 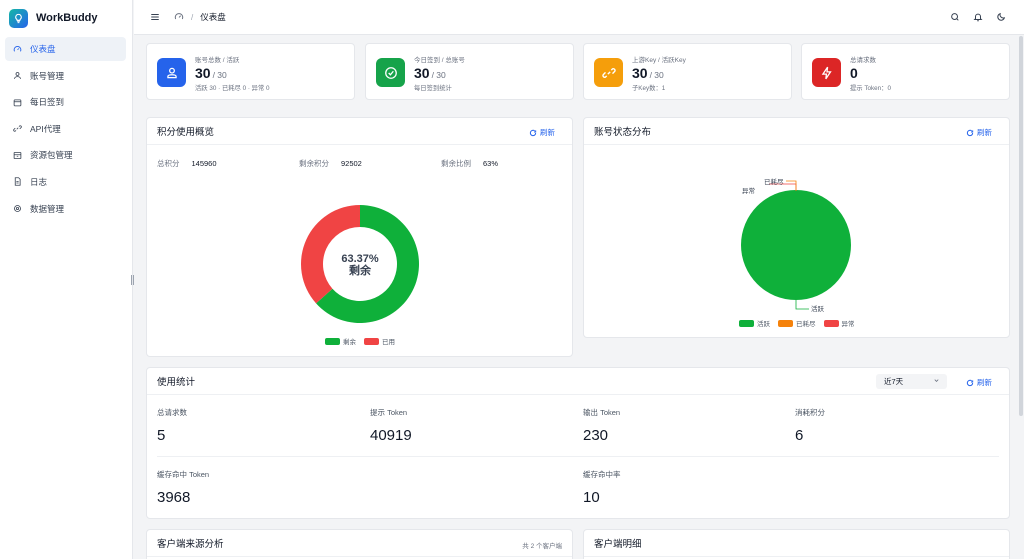 I want to click on chevron-down-icon, so click(x=936, y=381).